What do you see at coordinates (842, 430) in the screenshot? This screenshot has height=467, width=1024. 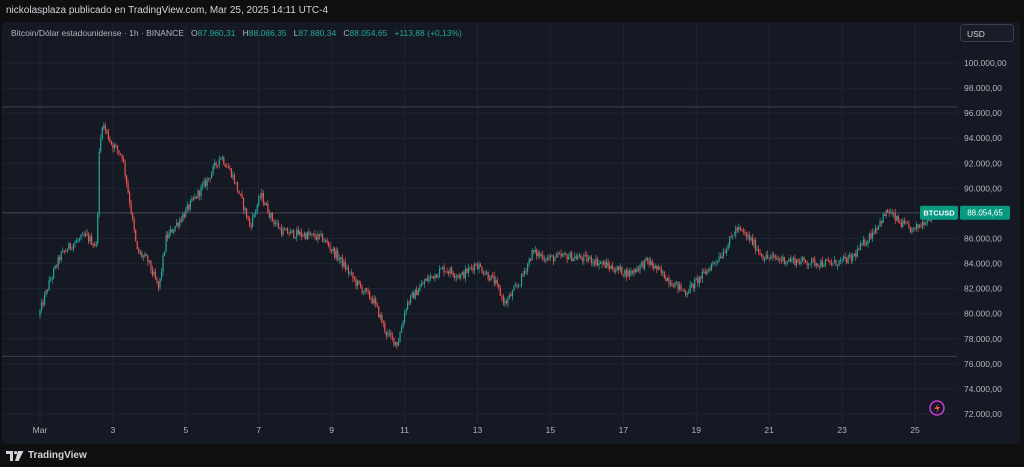 I see `x-axis-tick-label: 23` at bounding box center [842, 430].